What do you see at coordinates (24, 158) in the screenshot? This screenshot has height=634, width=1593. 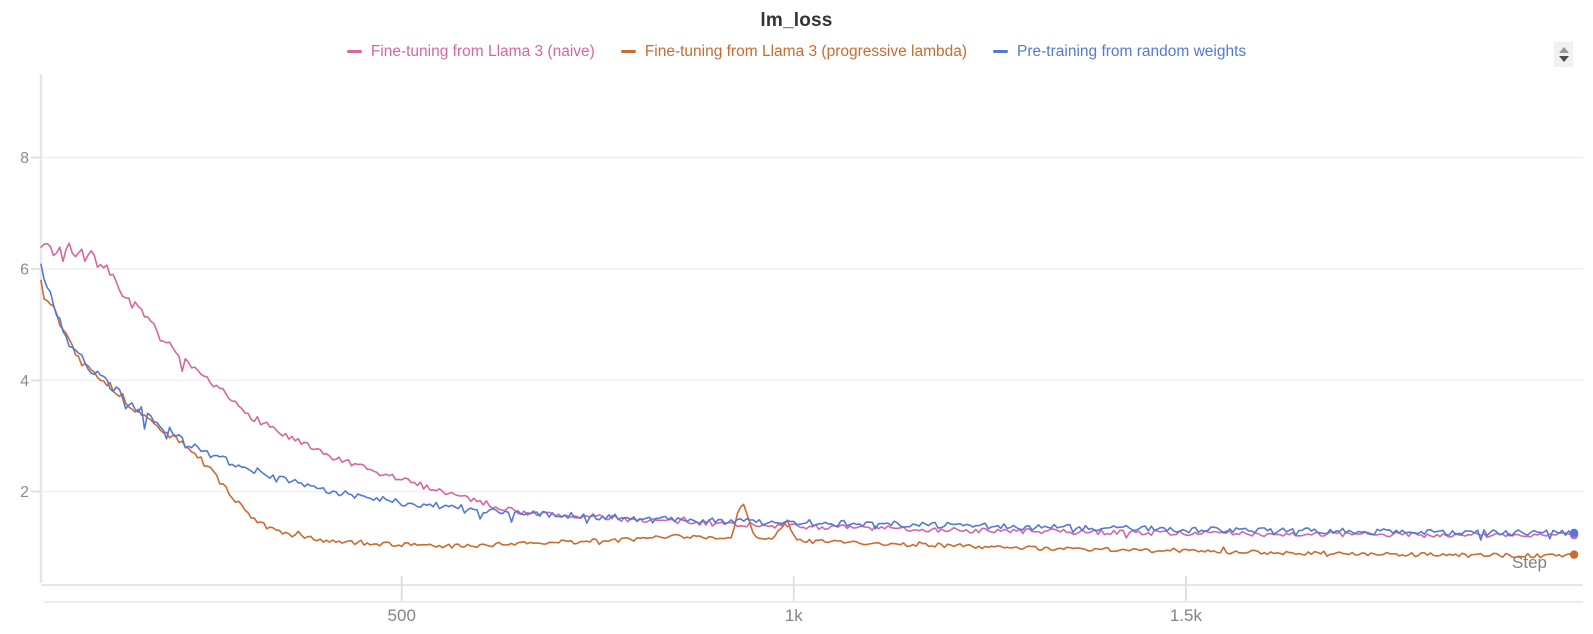 I see `y-tick-label: 8` at bounding box center [24, 158].